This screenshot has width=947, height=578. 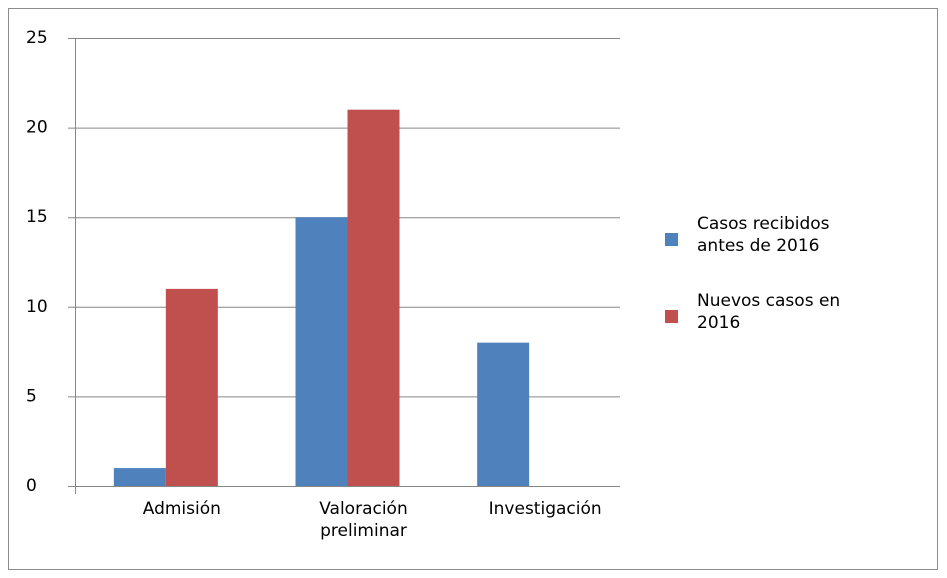 What do you see at coordinates (37, 217) in the screenshot?
I see `y-tick-label: 15` at bounding box center [37, 217].